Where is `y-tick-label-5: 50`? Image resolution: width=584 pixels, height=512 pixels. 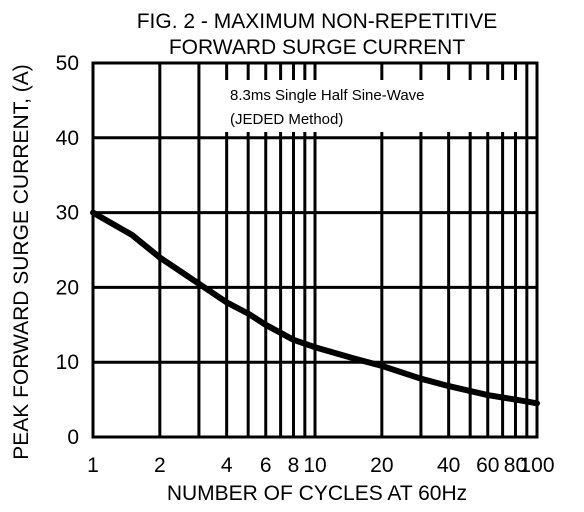
y-tick-label-5: 50 is located at coordinates (67, 63).